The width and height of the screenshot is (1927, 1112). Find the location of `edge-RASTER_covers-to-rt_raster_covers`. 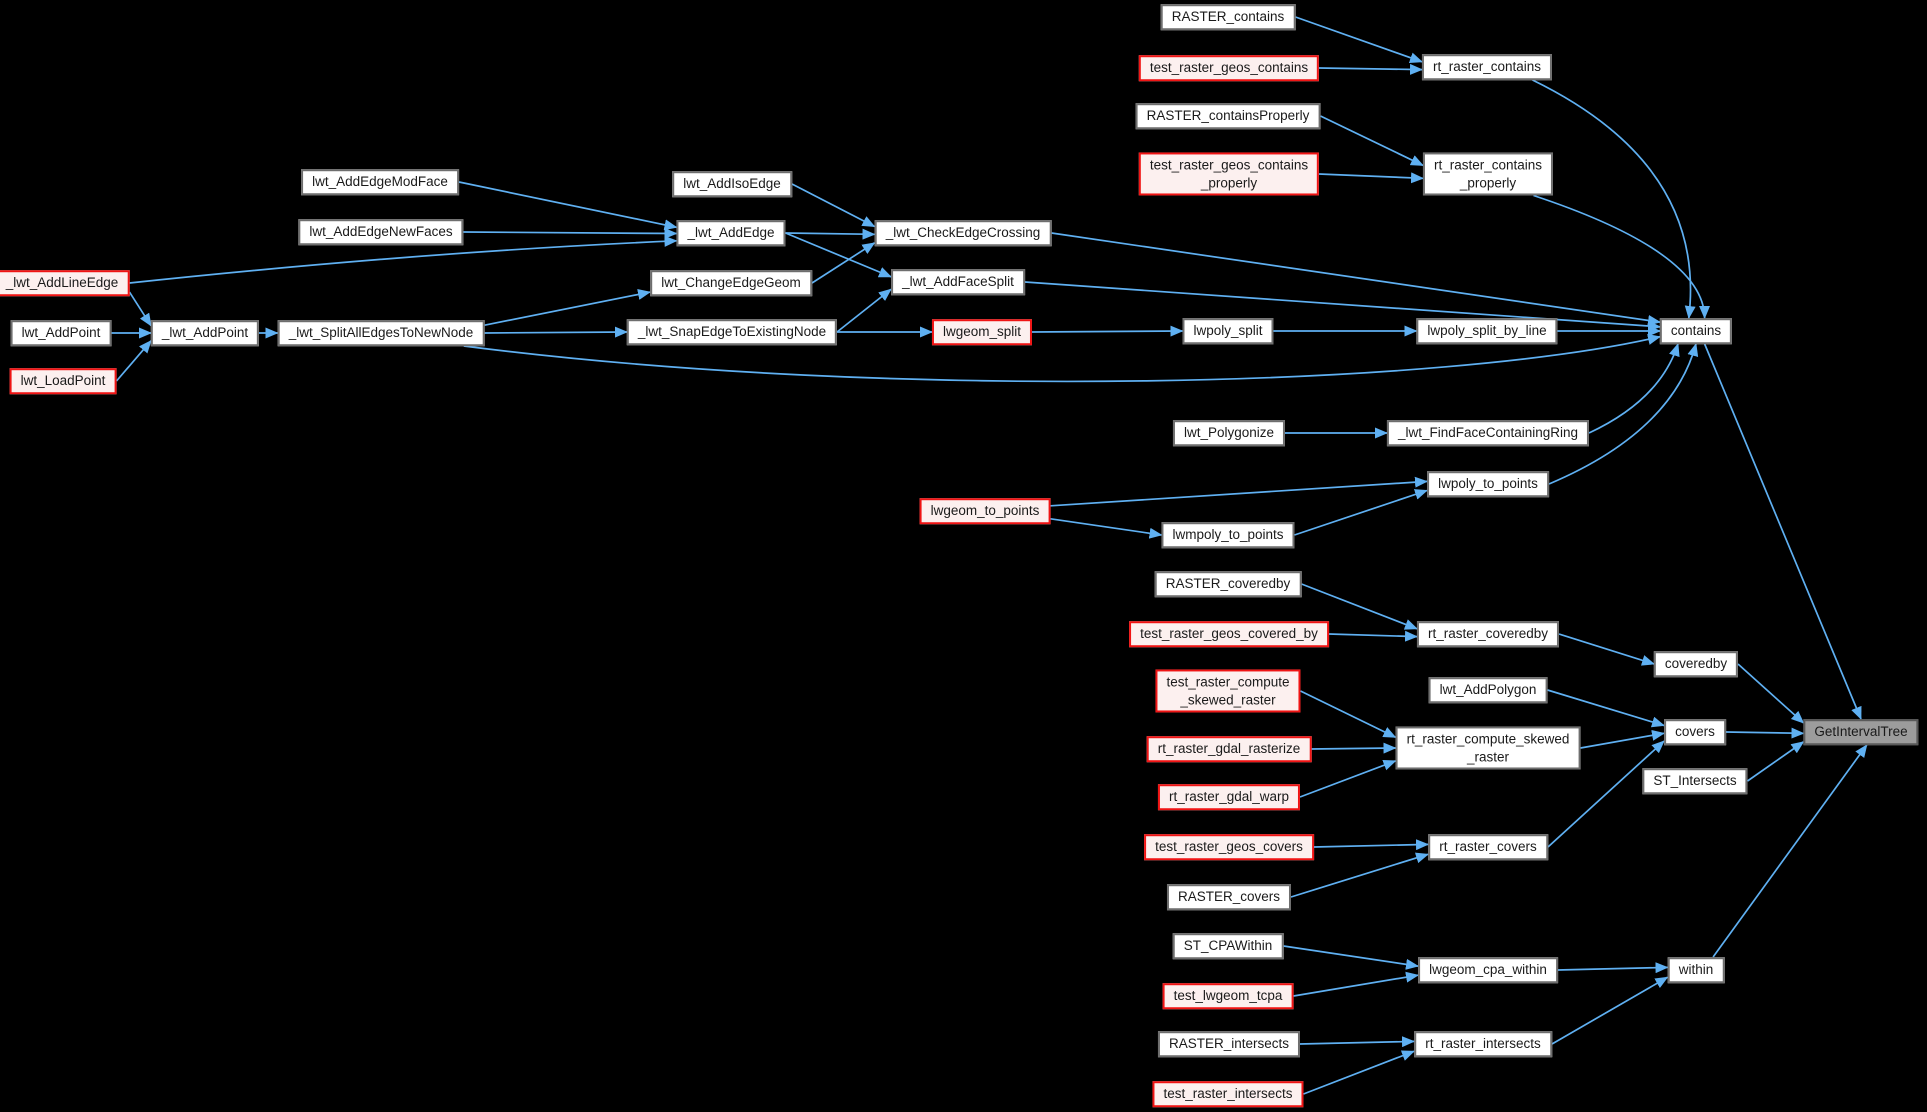

edge-RASTER_covers-to-rt_raster_covers is located at coordinates (1359, 875).